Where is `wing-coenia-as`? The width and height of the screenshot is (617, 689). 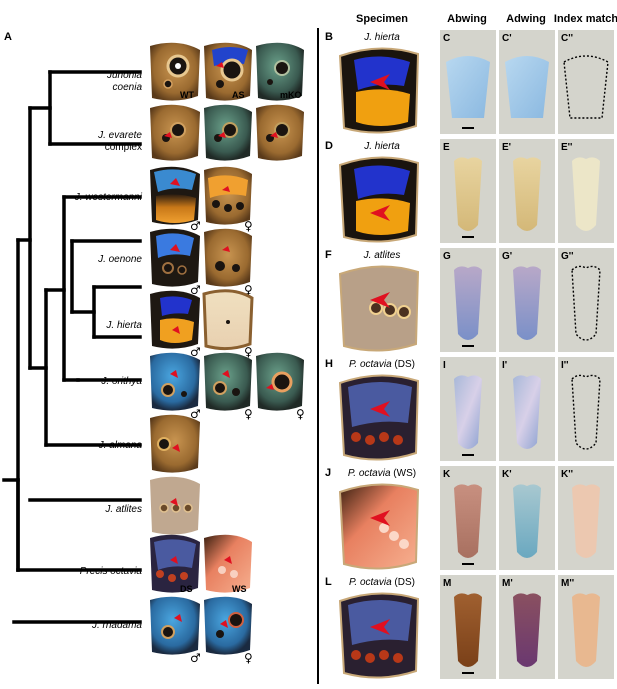 wing-coenia-as is located at coordinates (228, 71).